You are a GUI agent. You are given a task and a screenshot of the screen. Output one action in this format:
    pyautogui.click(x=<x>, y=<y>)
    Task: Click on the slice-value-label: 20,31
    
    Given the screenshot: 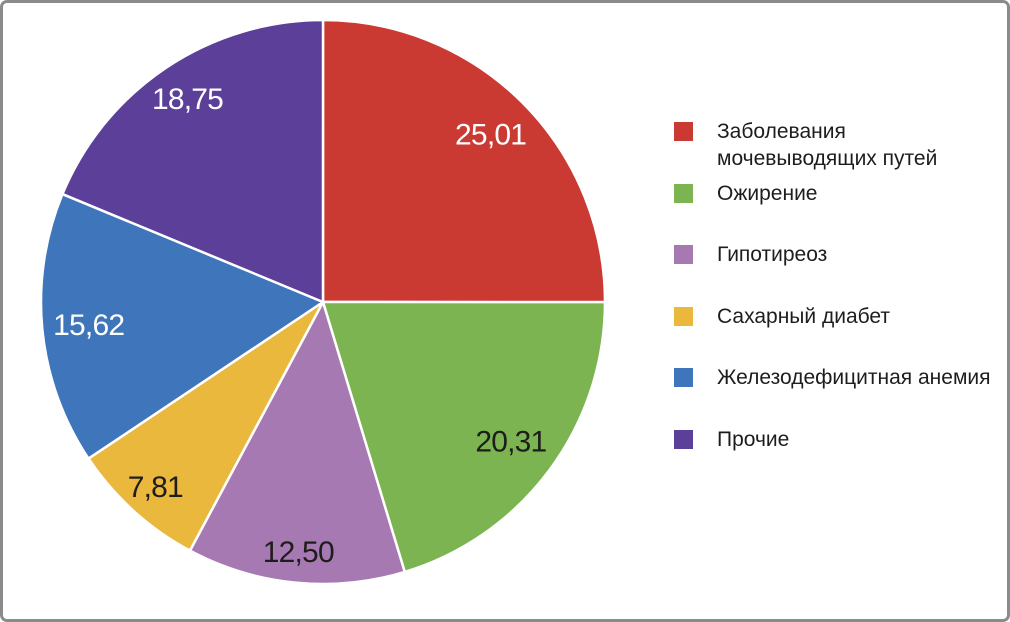 What is the action you would take?
    pyautogui.click(x=510, y=442)
    